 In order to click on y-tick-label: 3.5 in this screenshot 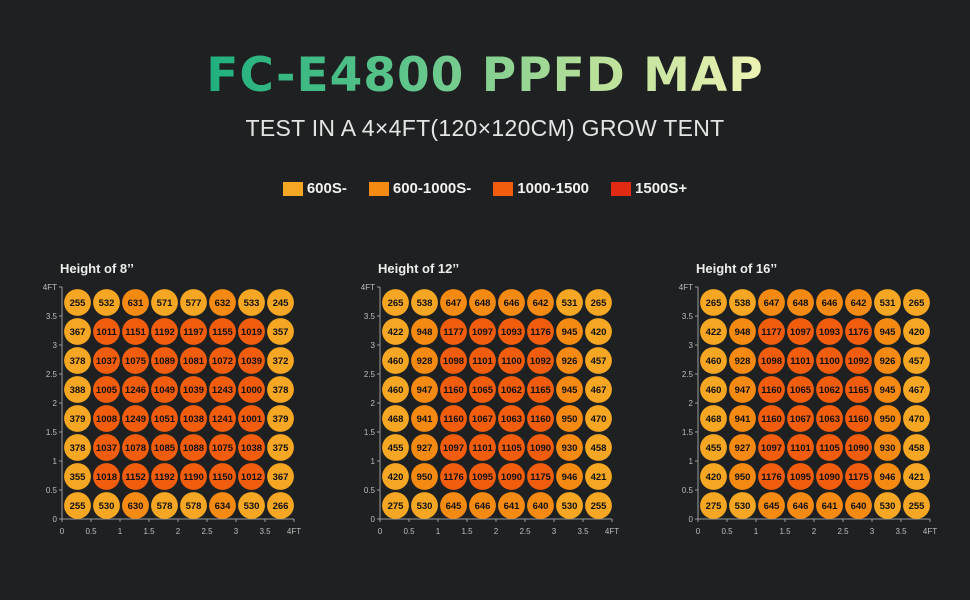, I will do `click(688, 316)`.